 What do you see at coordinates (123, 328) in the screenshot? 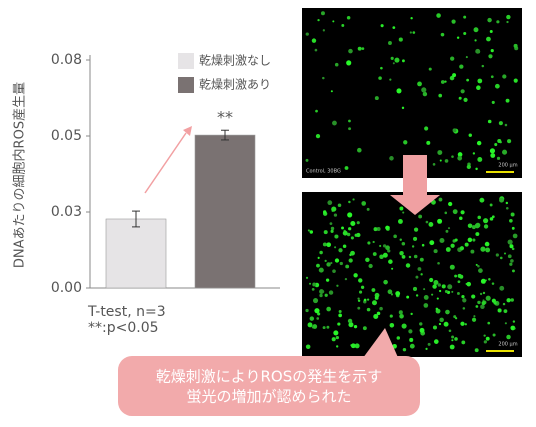
I see `note: **:p<0.05` at bounding box center [123, 328].